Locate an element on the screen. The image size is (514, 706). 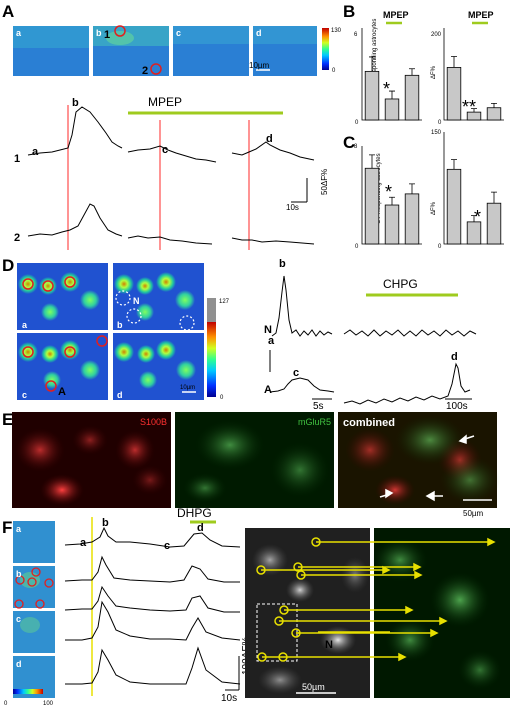
c-right-ylabel: ΔF% is located at coordinates (434, 208).